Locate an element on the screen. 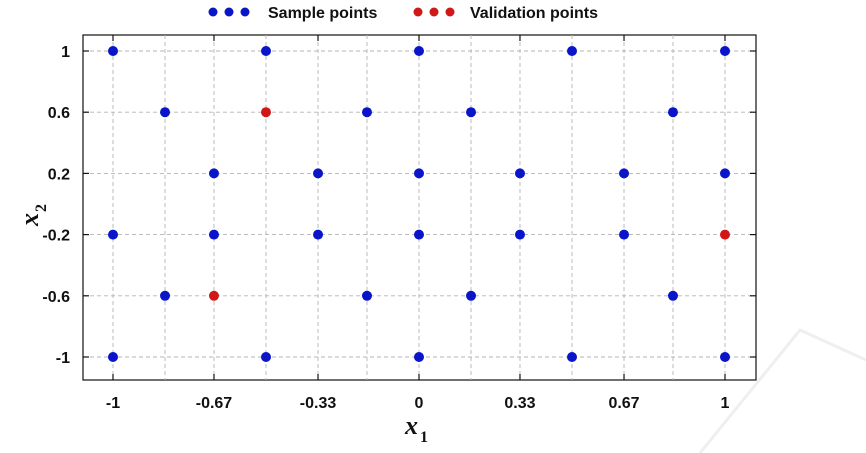  y-tick-label: -1 is located at coordinates (63, 358).